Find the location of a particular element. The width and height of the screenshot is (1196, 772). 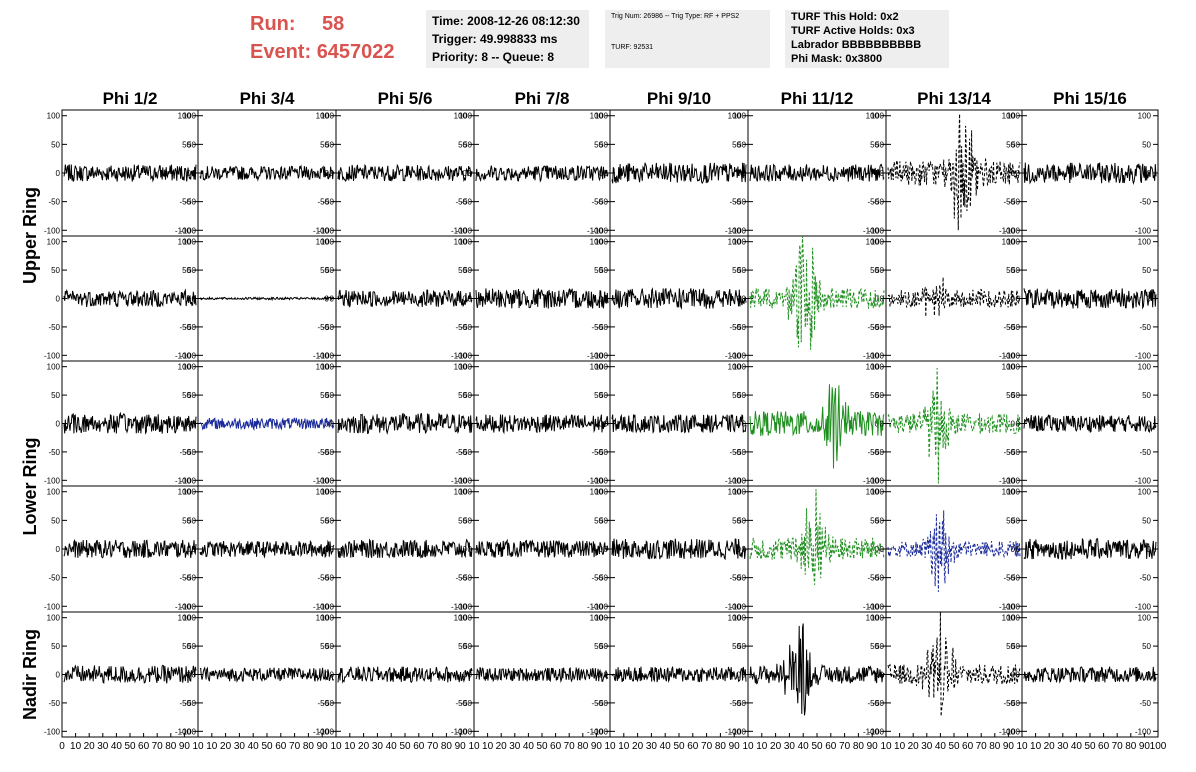

x-tick-label: 50 is located at coordinates (679, 746).